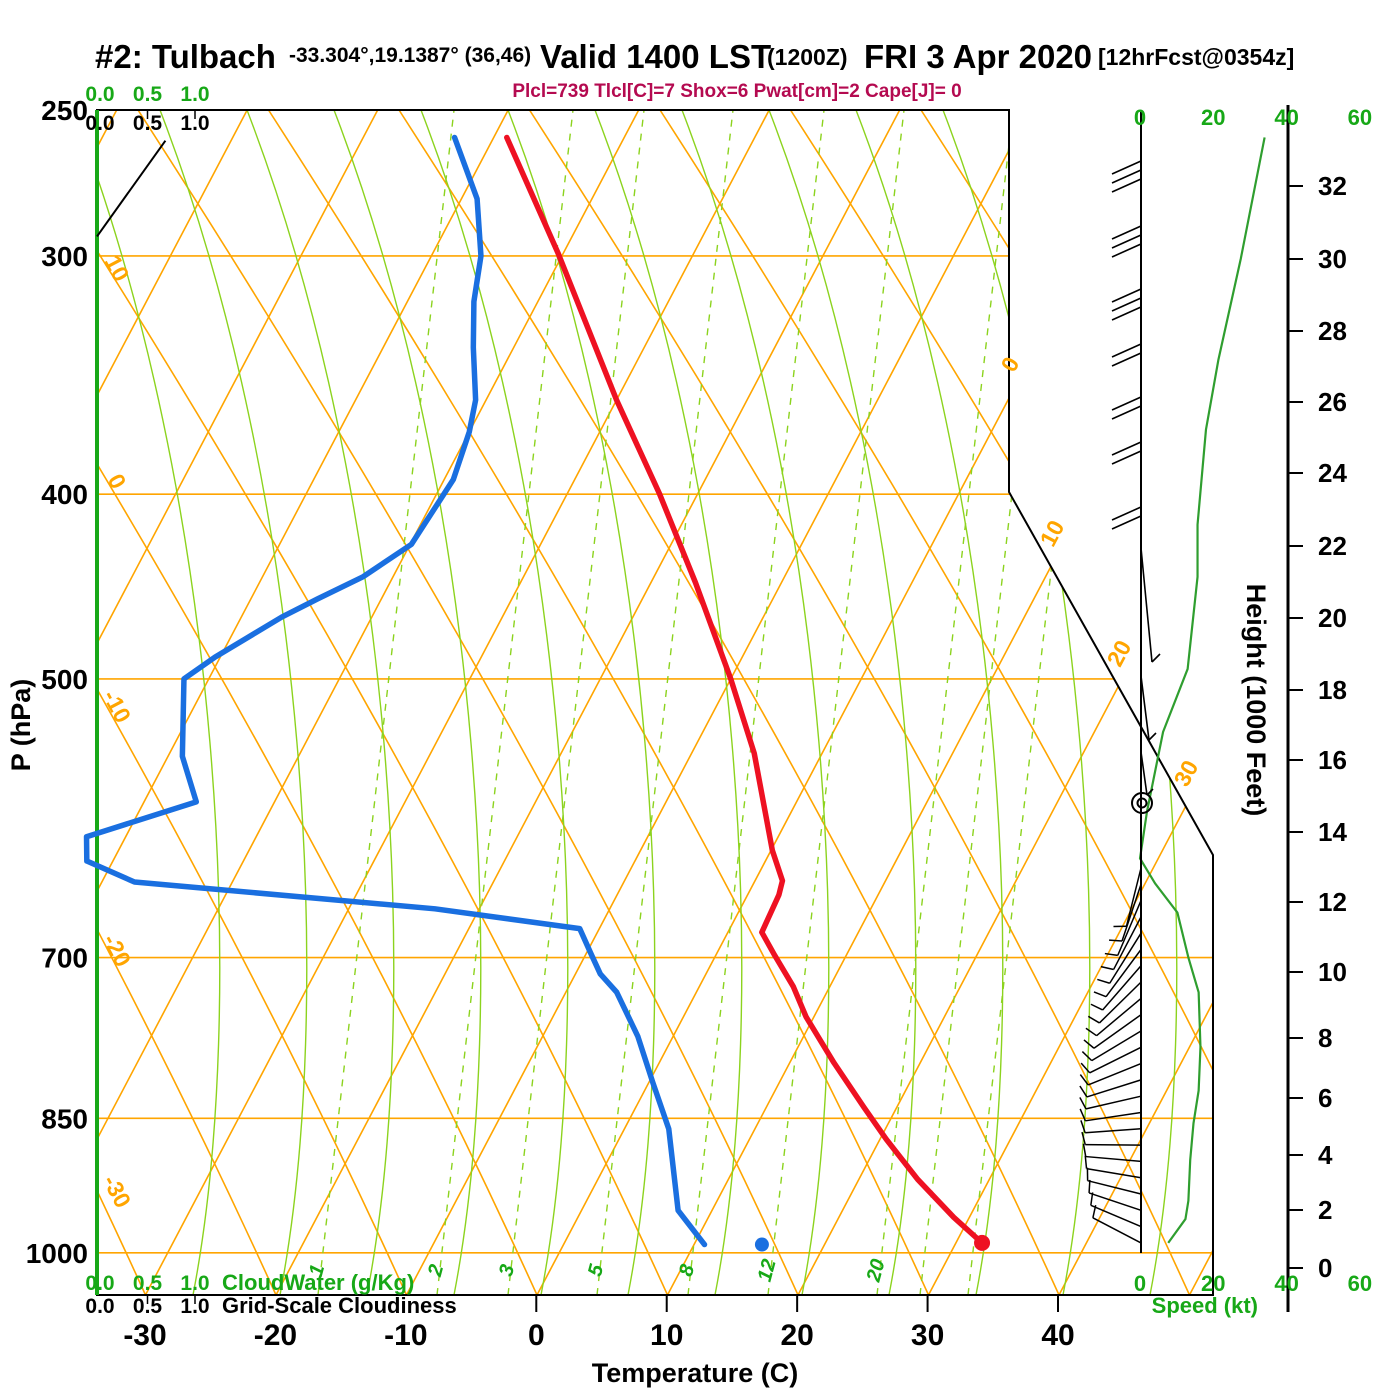  Describe the element at coordinates (1140, 117) in the screenshot. I see `speed-scale-label-top: 0` at that location.